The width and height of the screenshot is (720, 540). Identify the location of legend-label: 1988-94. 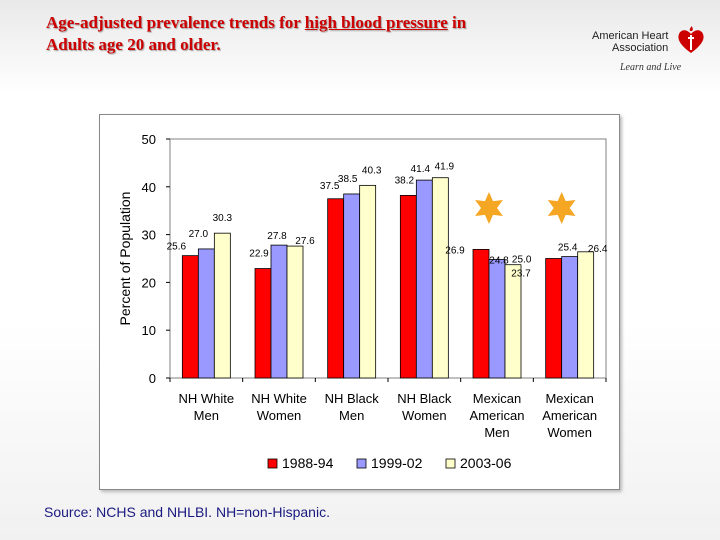
(308, 463).